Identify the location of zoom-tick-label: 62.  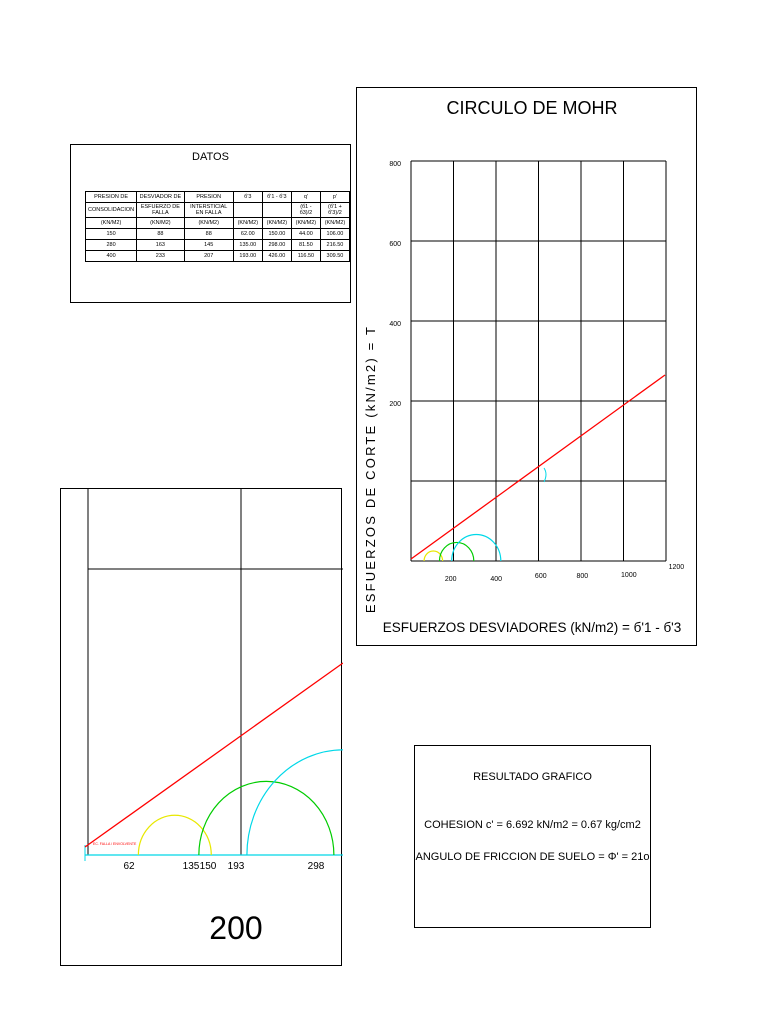
(129, 866).